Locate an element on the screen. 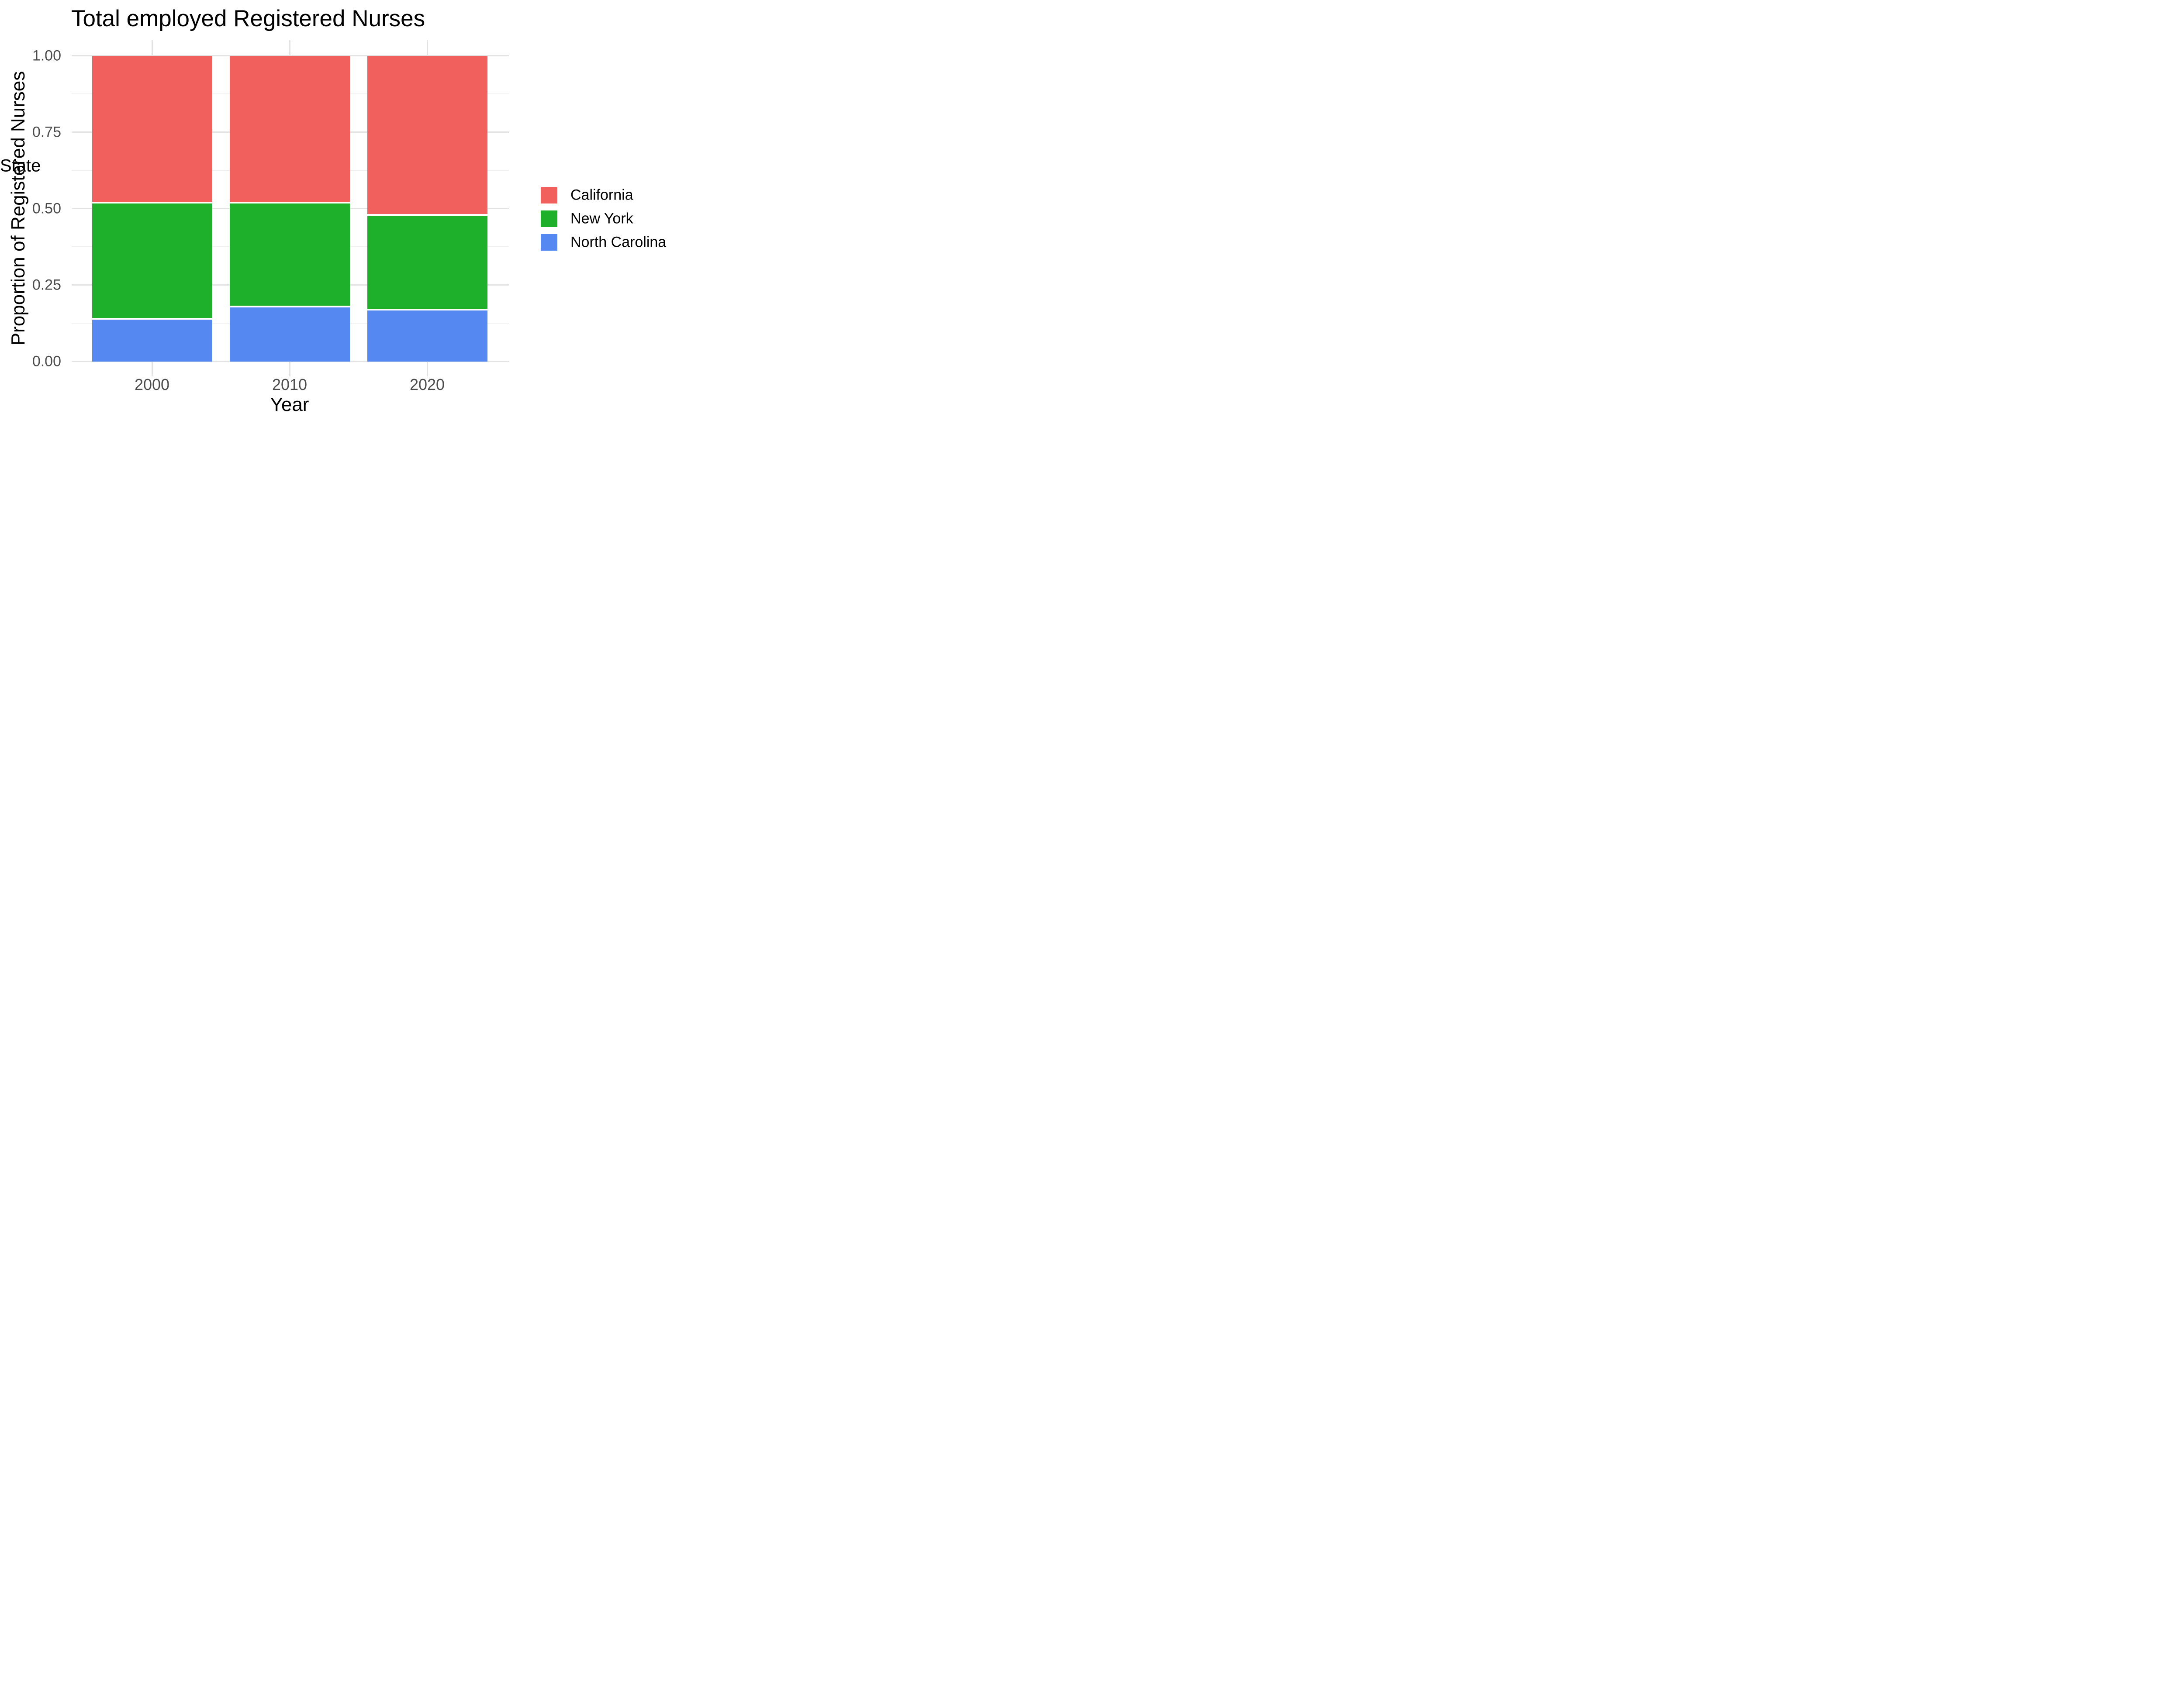 The height and width of the screenshot is (1700, 2184). x-tick-label-2000: 2000 is located at coordinates (152, 384).